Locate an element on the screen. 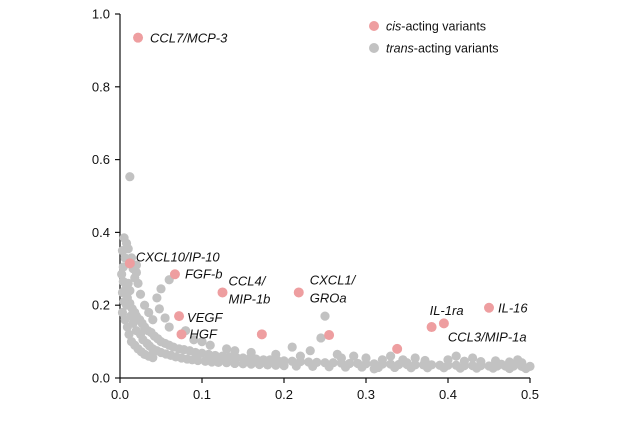 This screenshot has height=422, width=632. y-tick-label: 0.4 is located at coordinates (101, 232).